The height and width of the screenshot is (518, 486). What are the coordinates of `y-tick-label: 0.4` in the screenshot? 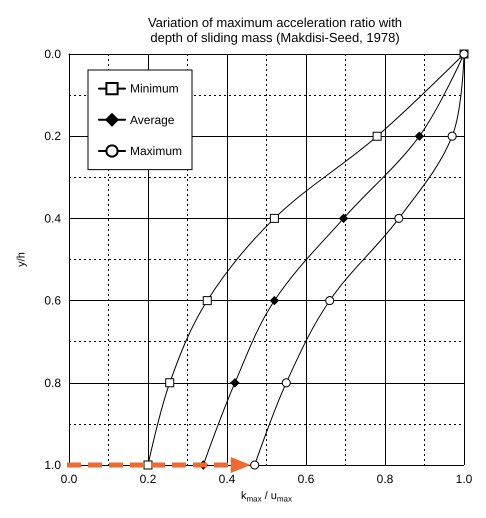 It's located at (53, 218).